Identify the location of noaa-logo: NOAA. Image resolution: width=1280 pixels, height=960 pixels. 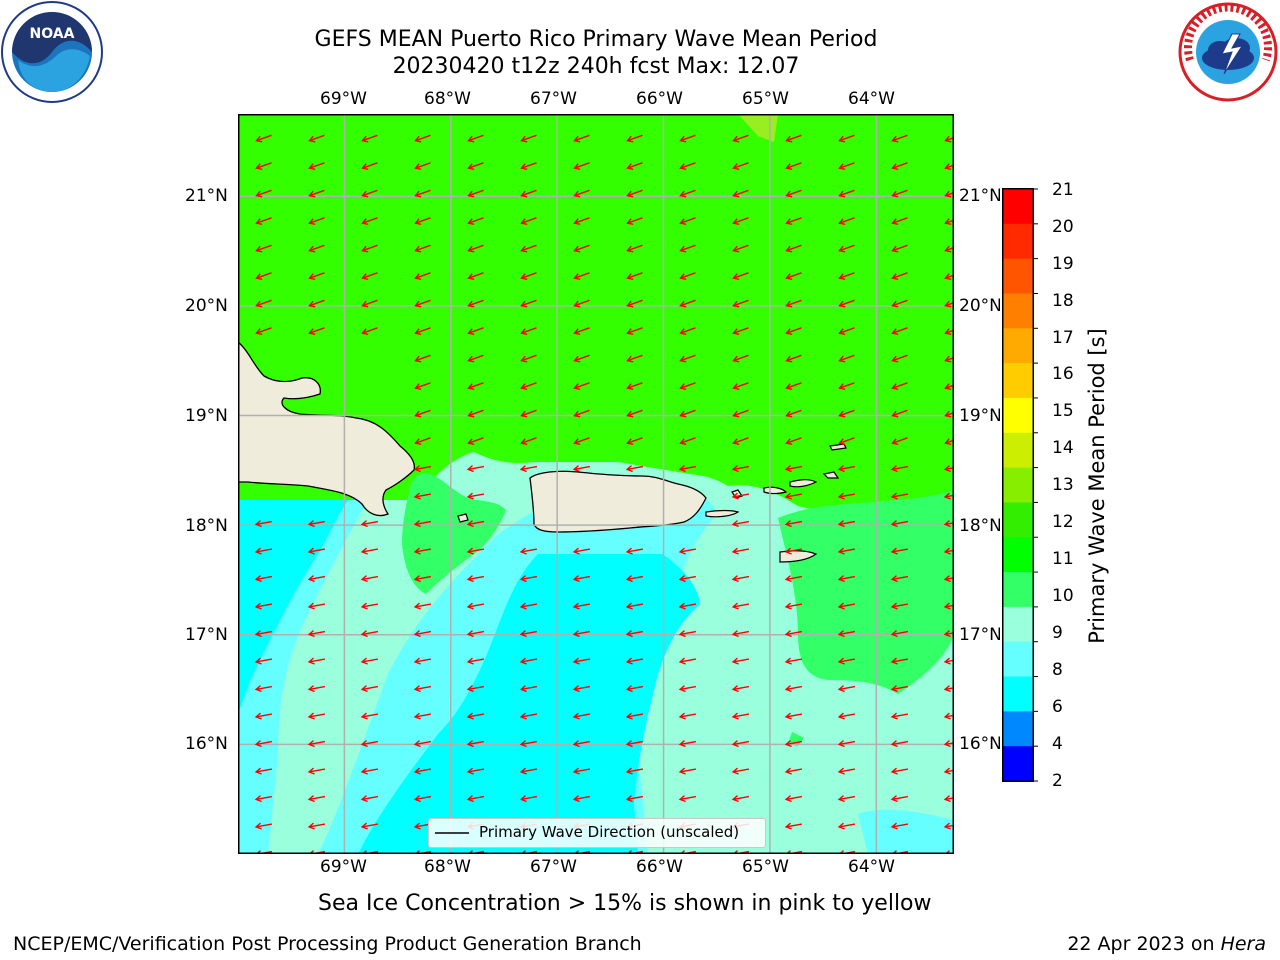
(52, 52).